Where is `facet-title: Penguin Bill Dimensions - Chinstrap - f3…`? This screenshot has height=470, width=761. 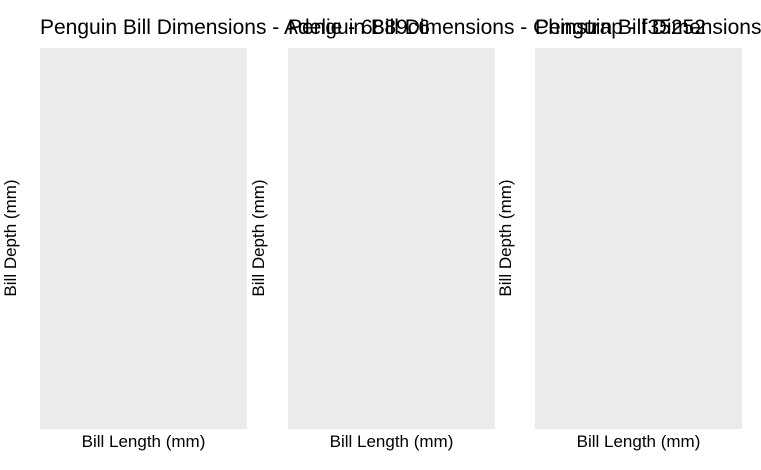
facet-title: Penguin Bill Dimensions - Chinstrap - f3… is located at coordinates (497, 27).